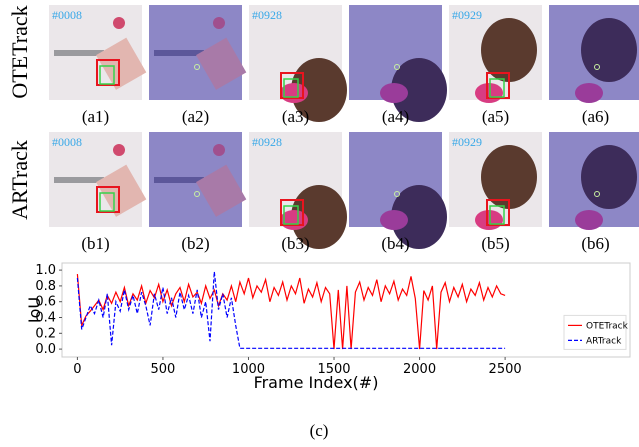 The height and width of the screenshot is (447, 639). I want to click on y-axis-label: IoU, so click(34, 310).